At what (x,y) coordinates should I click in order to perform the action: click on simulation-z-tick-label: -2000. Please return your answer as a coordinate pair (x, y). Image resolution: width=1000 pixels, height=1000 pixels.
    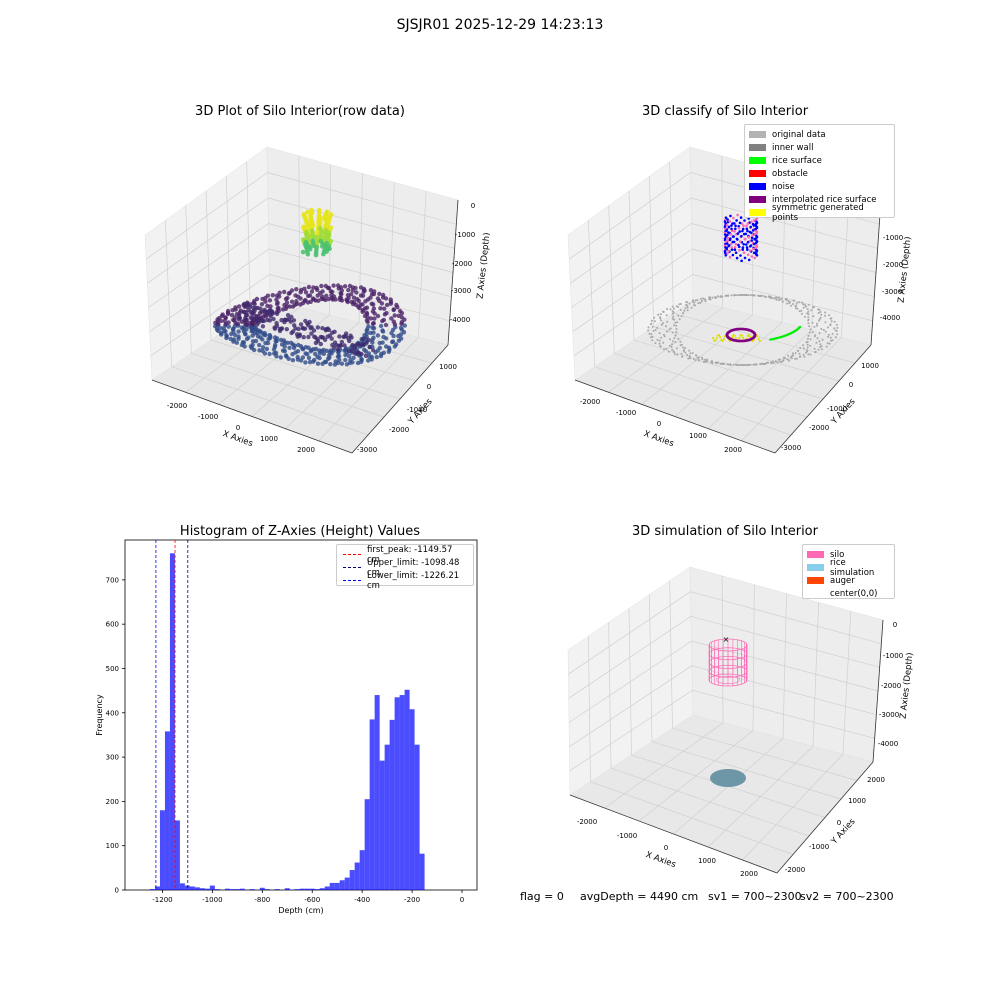
    Looking at the image, I should click on (891, 686).